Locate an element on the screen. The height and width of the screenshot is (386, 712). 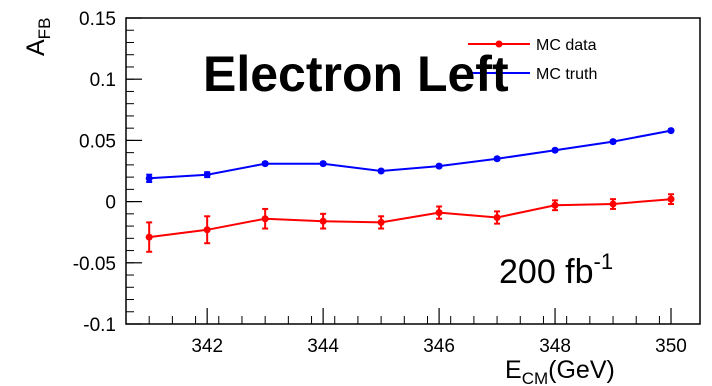
series-line-mc-data is located at coordinates (410, 218).